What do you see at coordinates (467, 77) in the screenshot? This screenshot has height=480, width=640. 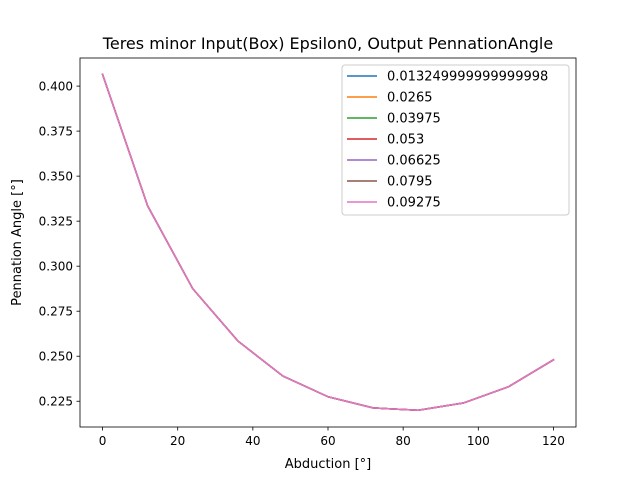 I see `legend-label-1: 0.013249999999999998` at bounding box center [467, 77].